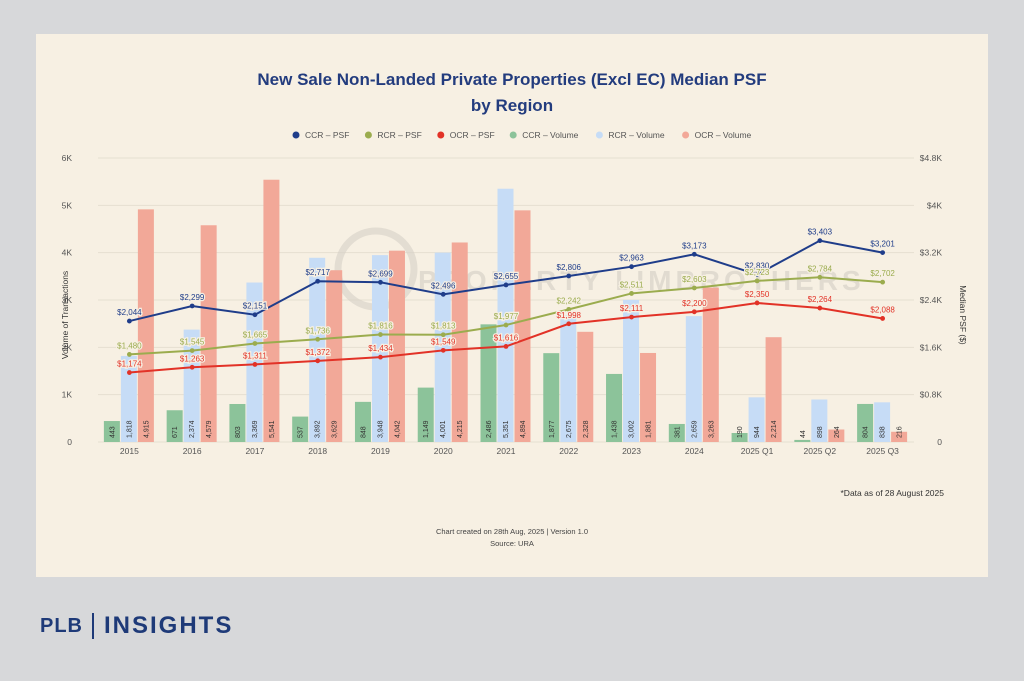 This screenshot has width=1024, height=681. What do you see at coordinates (506, 451) in the screenshot?
I see `x-tick-label: 2021` at bounding box center [506, 451].